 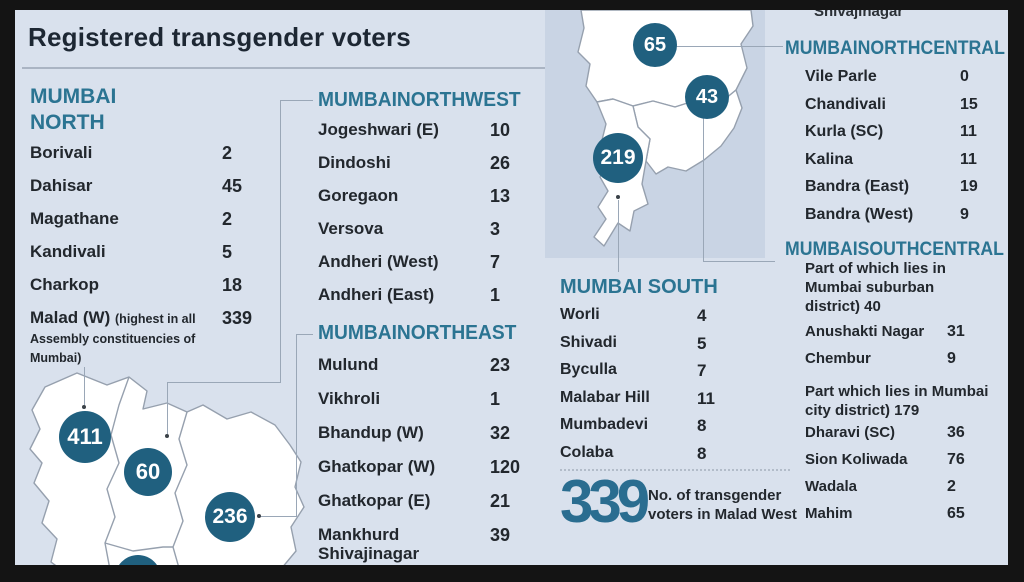 What do you see at coordinates (969, 104) in the screenshot?
I see `voter-count: 15` at bounding box center [969, 104].